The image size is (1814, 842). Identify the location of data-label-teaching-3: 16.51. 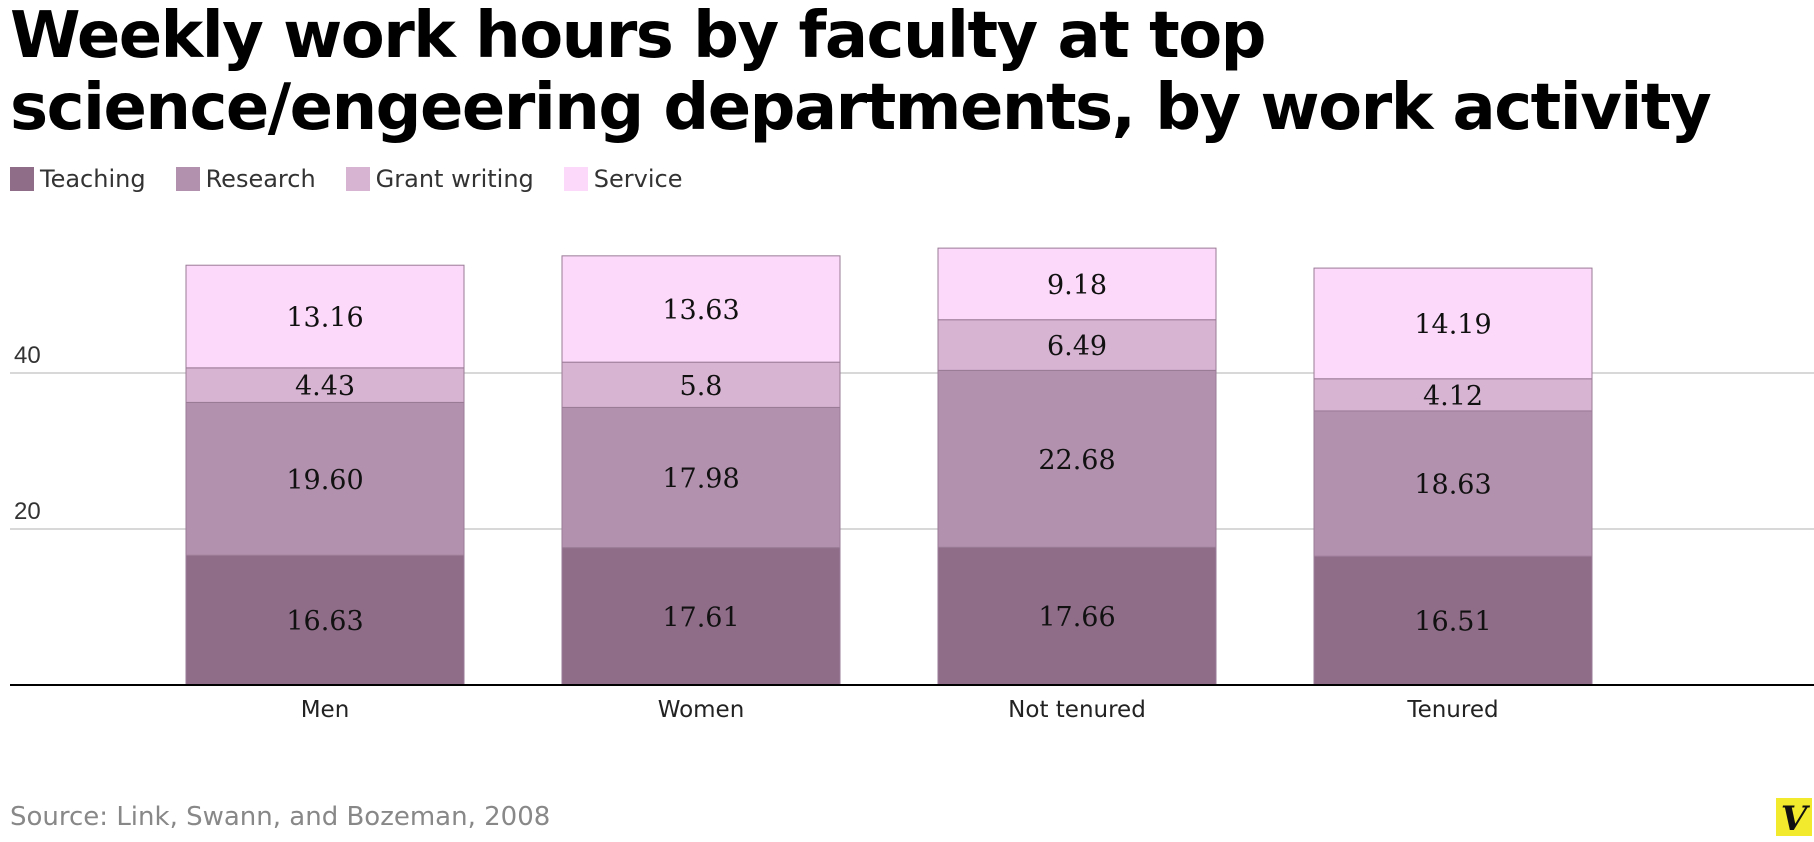
(1452, 622).